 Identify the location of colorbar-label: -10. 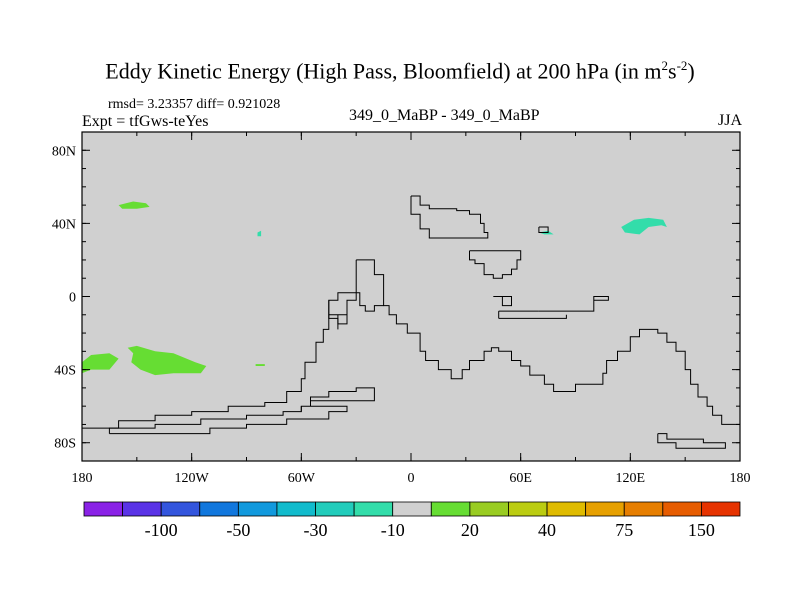
(393, 530).